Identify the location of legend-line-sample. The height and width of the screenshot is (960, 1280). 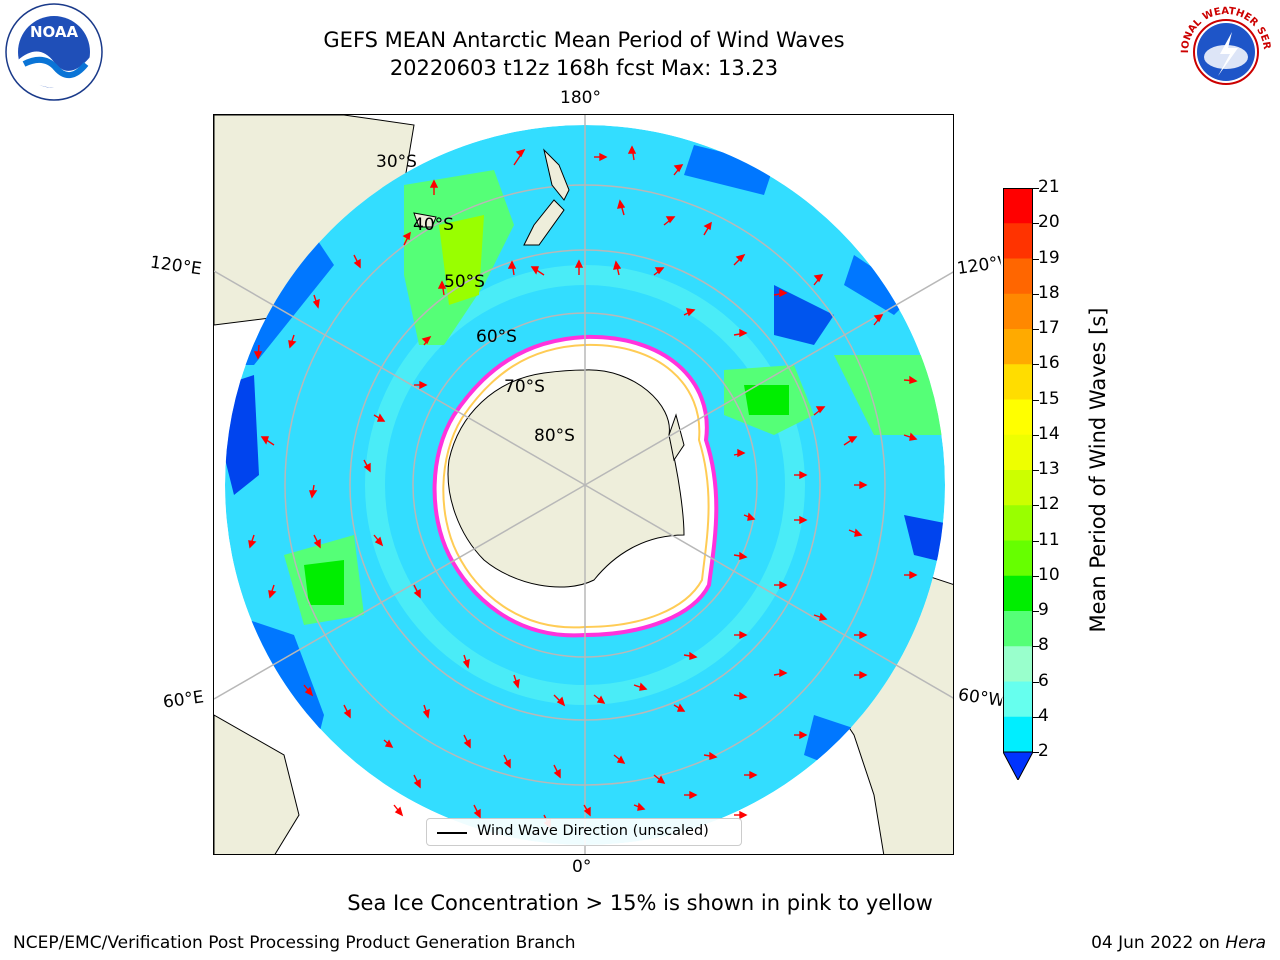
(452, 833).